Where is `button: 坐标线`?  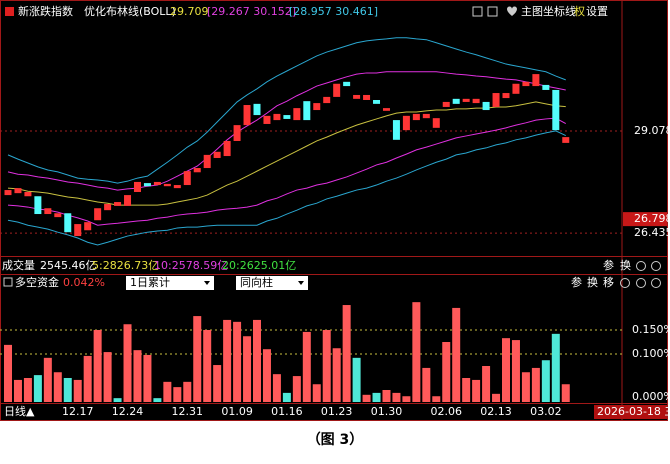 button: 坐标线 is located at coordinates (559, 11).